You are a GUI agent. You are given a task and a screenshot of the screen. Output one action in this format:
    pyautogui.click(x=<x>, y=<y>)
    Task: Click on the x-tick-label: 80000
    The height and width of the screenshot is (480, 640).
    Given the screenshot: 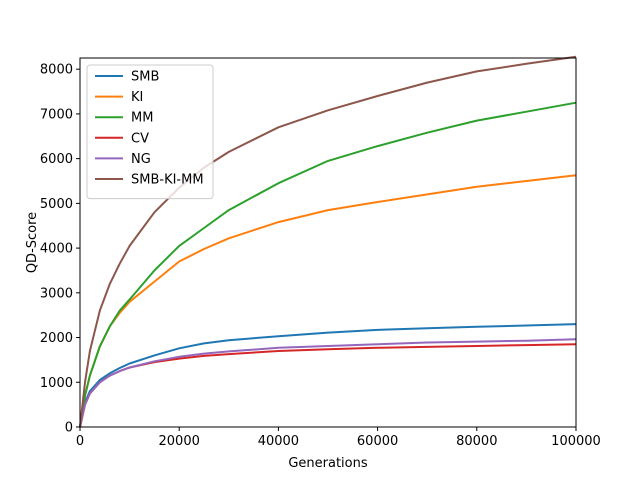 What is the action you would take?
    pyautogui.click(x=476, y=441)
    